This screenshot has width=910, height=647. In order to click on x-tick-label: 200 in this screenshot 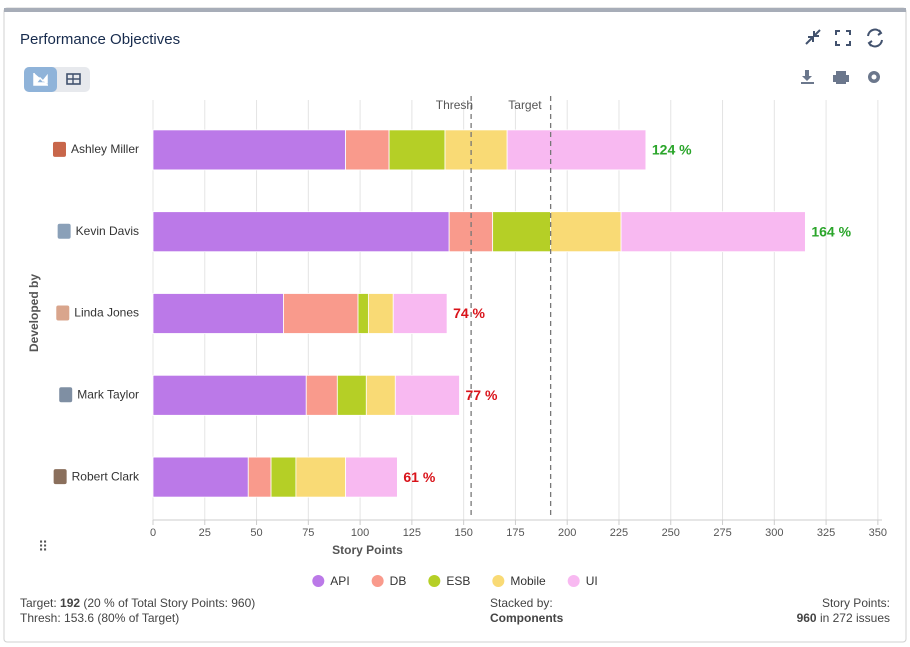, I will do `click(567, 533)`.